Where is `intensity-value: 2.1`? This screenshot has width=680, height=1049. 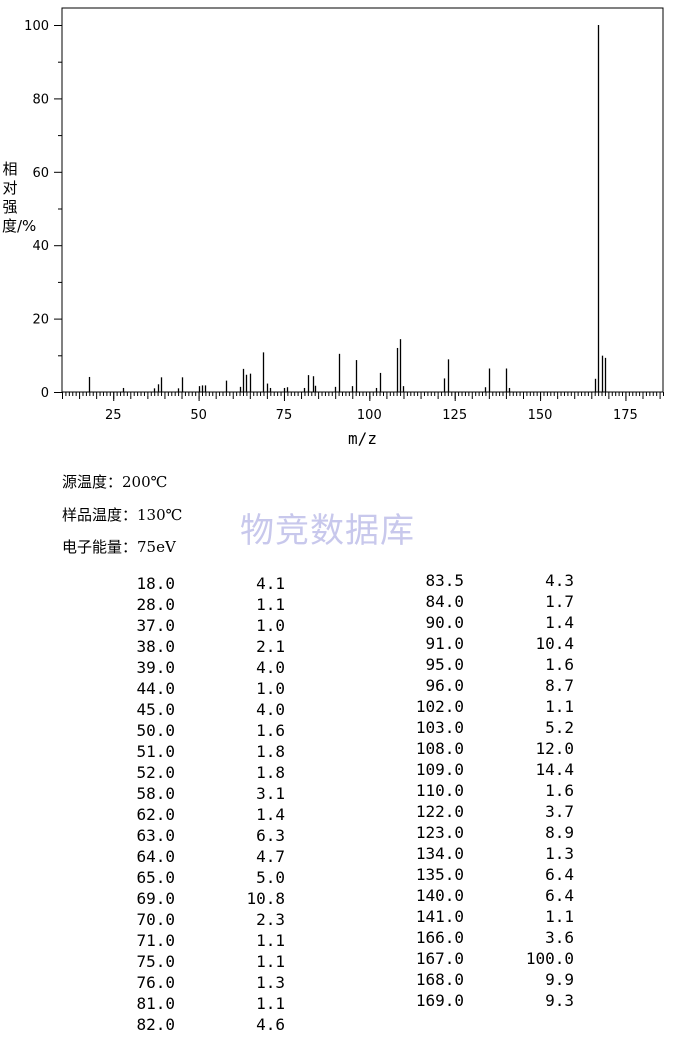 intensity-value: 2.1 is located at coordinates (270, 646).